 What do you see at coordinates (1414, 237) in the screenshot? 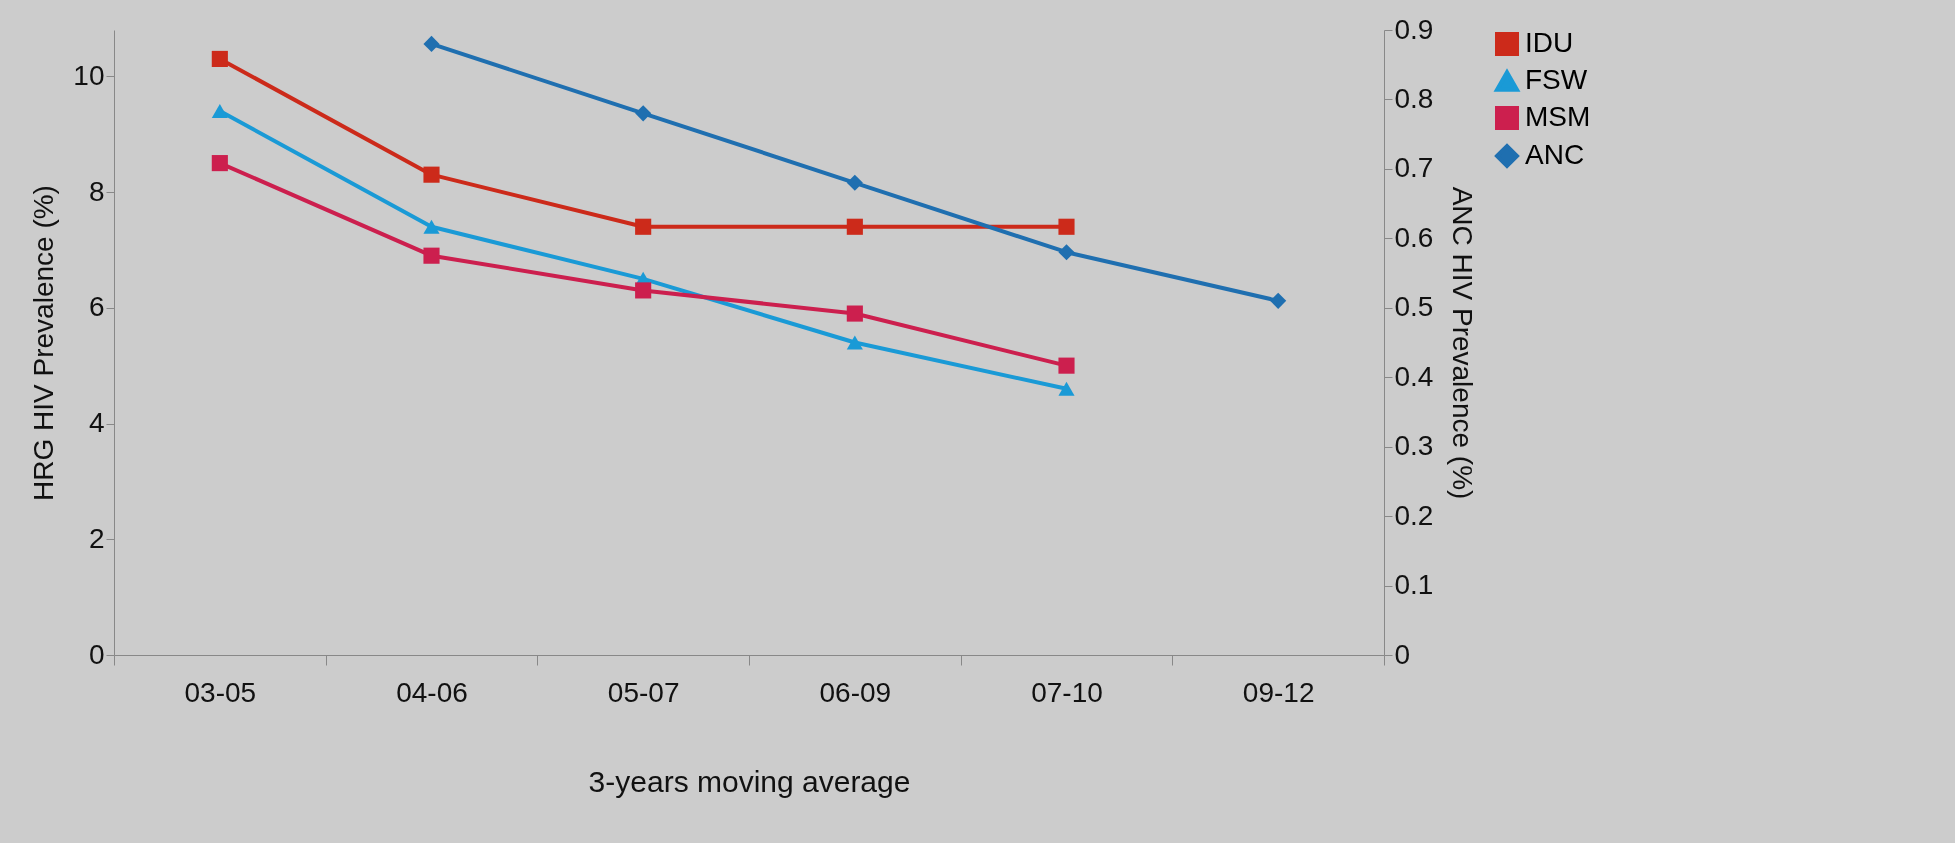
I see `y2-tick-label: 0.6` at bounding box center [1414, 237].